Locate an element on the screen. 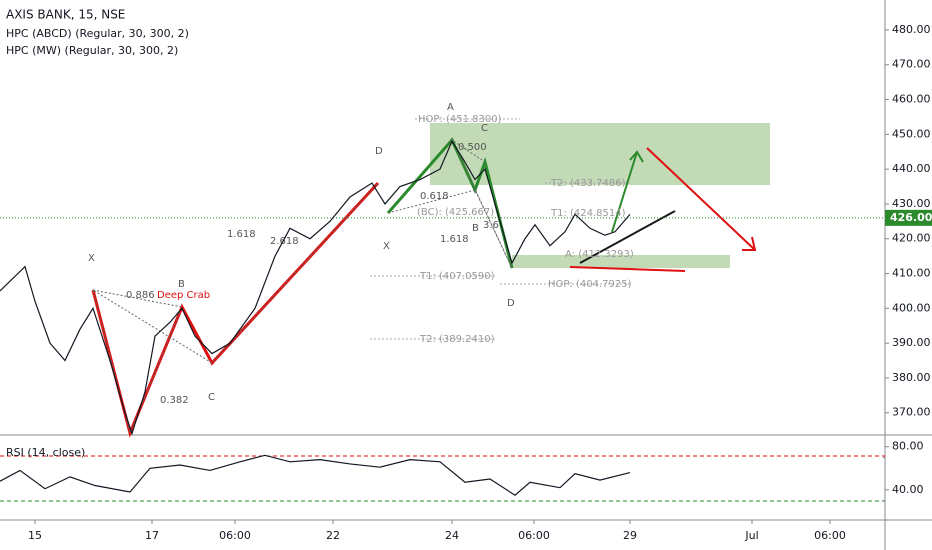  x-tick-label: 15 is located at coordinates (35, 535).